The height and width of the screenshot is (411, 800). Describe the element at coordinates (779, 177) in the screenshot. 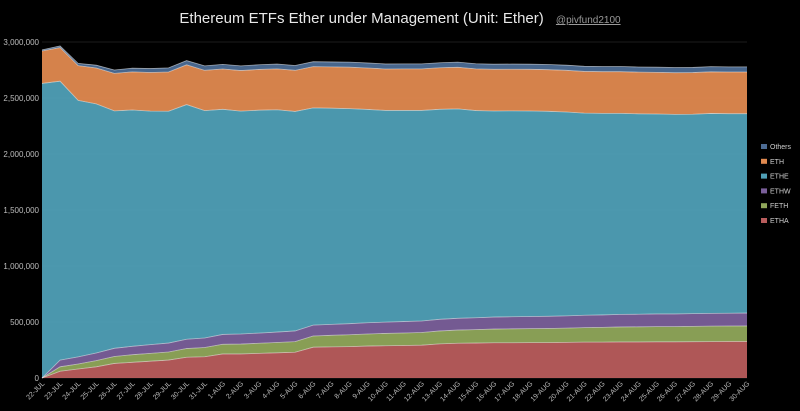

I see `legend-label: ETHE` at that location.